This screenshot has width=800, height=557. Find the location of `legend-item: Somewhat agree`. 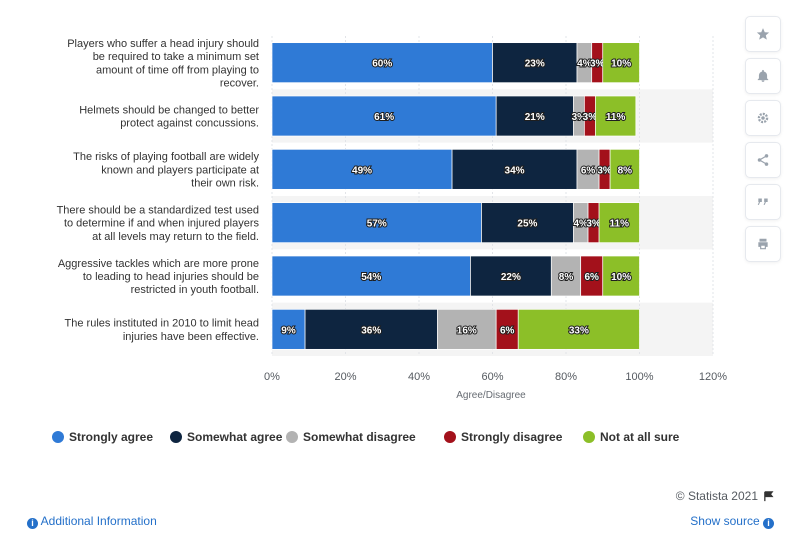

legend-item: Somewhat agree is located at coordinates (226, 437).